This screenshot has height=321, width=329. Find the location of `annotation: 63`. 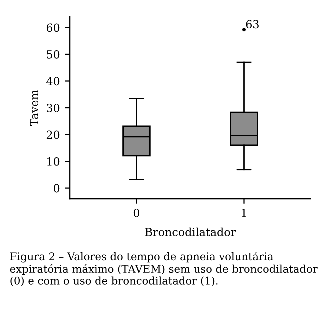

annotation: 63 is located at coordinates (252, 24).